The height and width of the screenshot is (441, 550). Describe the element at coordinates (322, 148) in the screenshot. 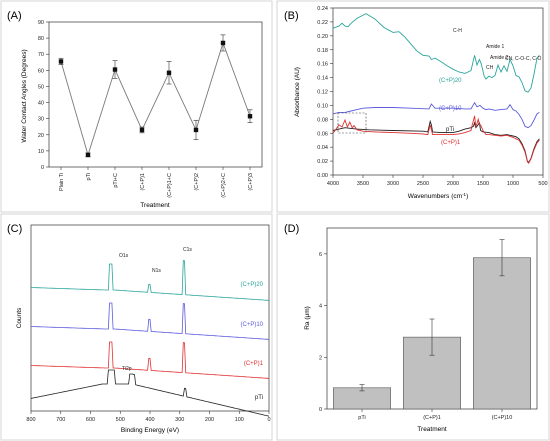

I see `panel-b-y-tick-label: 0.04` at that location.